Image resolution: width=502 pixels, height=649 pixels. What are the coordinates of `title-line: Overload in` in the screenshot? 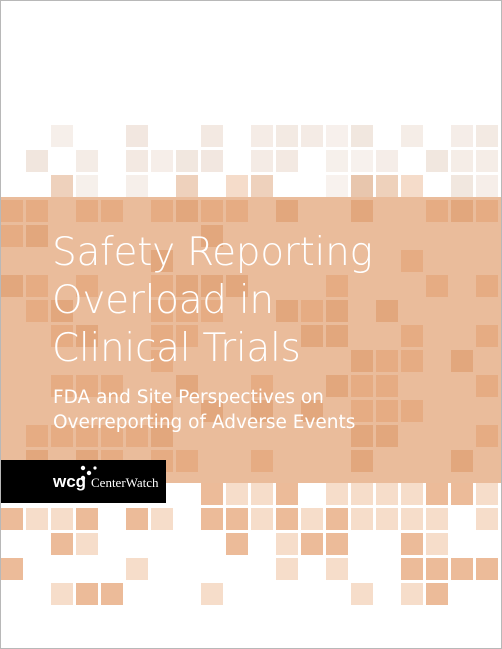 It's located at (163, 300).